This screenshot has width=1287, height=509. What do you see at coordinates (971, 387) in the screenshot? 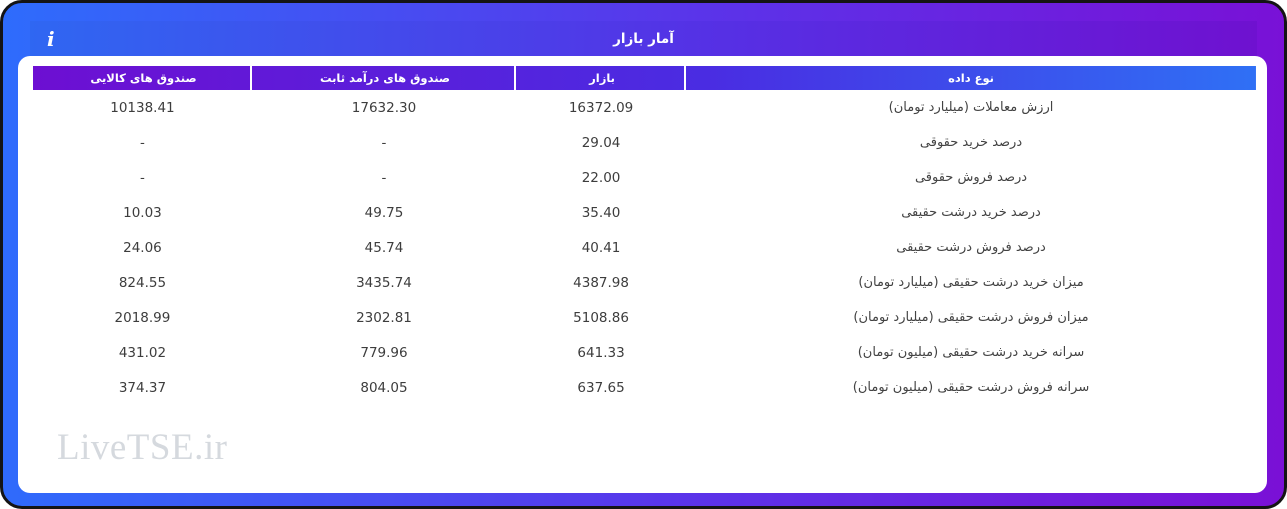
I see `cell-row-label: سرانه فروش درشت حقیقی (میلیون تومان)` at bounding box center [971, 387].